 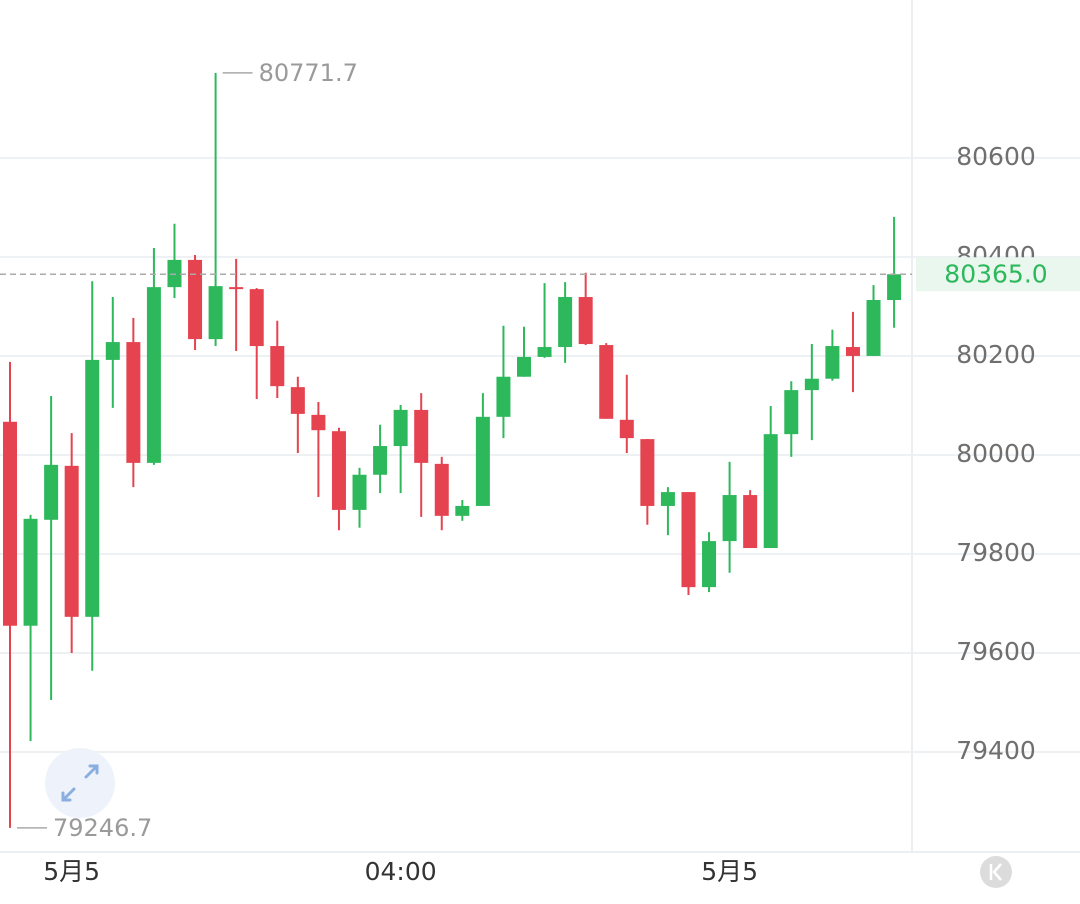 What do you see at coordinates (996, 156) in the screenshot?
I see `y-tick-label: 80600` at bounding box center [996, 156].